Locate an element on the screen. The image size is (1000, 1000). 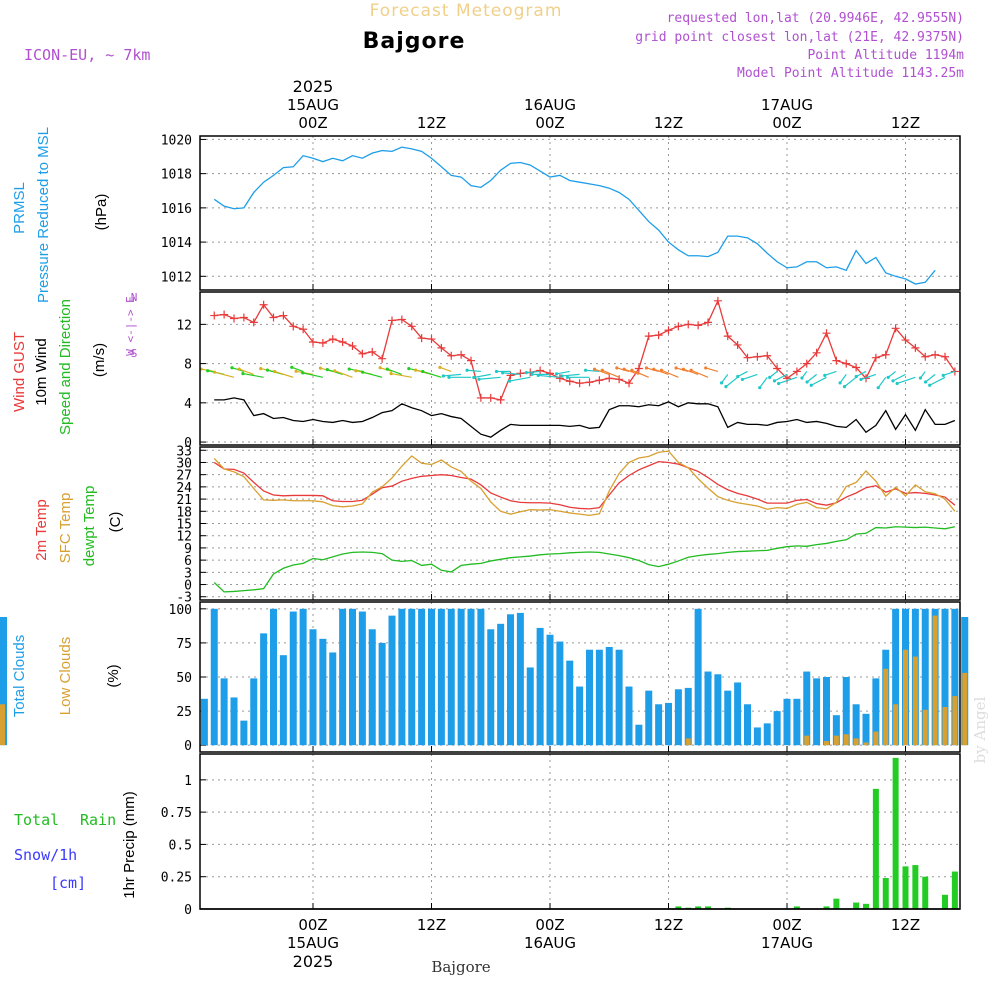
bottom-date-label: 17AUG is located at coordinates (787, 943).